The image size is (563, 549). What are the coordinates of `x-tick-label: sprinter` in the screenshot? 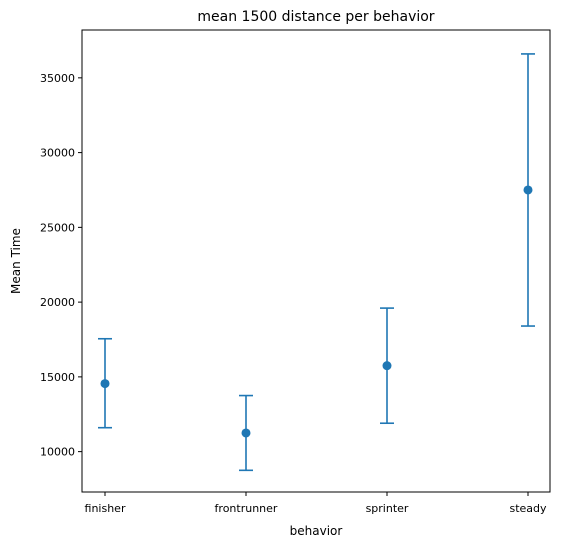 It's located at (387, 508).